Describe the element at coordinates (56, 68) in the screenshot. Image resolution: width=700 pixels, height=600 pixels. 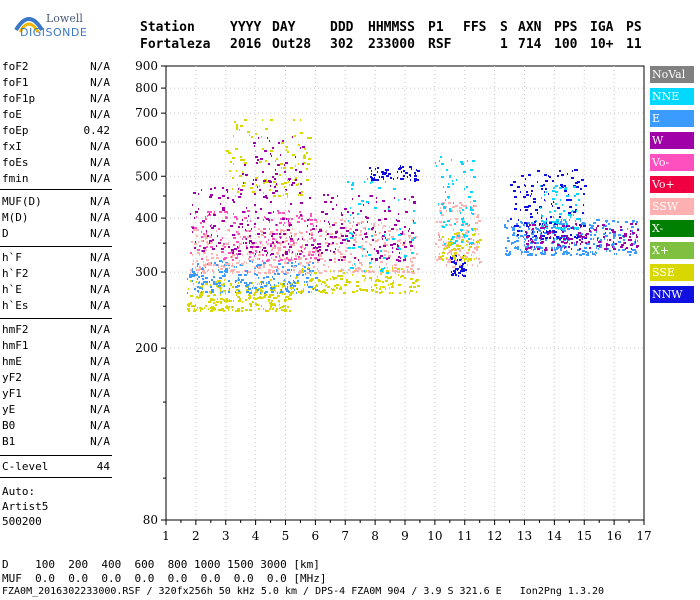
I see `param-fof2: foF2 N/A` at that location.